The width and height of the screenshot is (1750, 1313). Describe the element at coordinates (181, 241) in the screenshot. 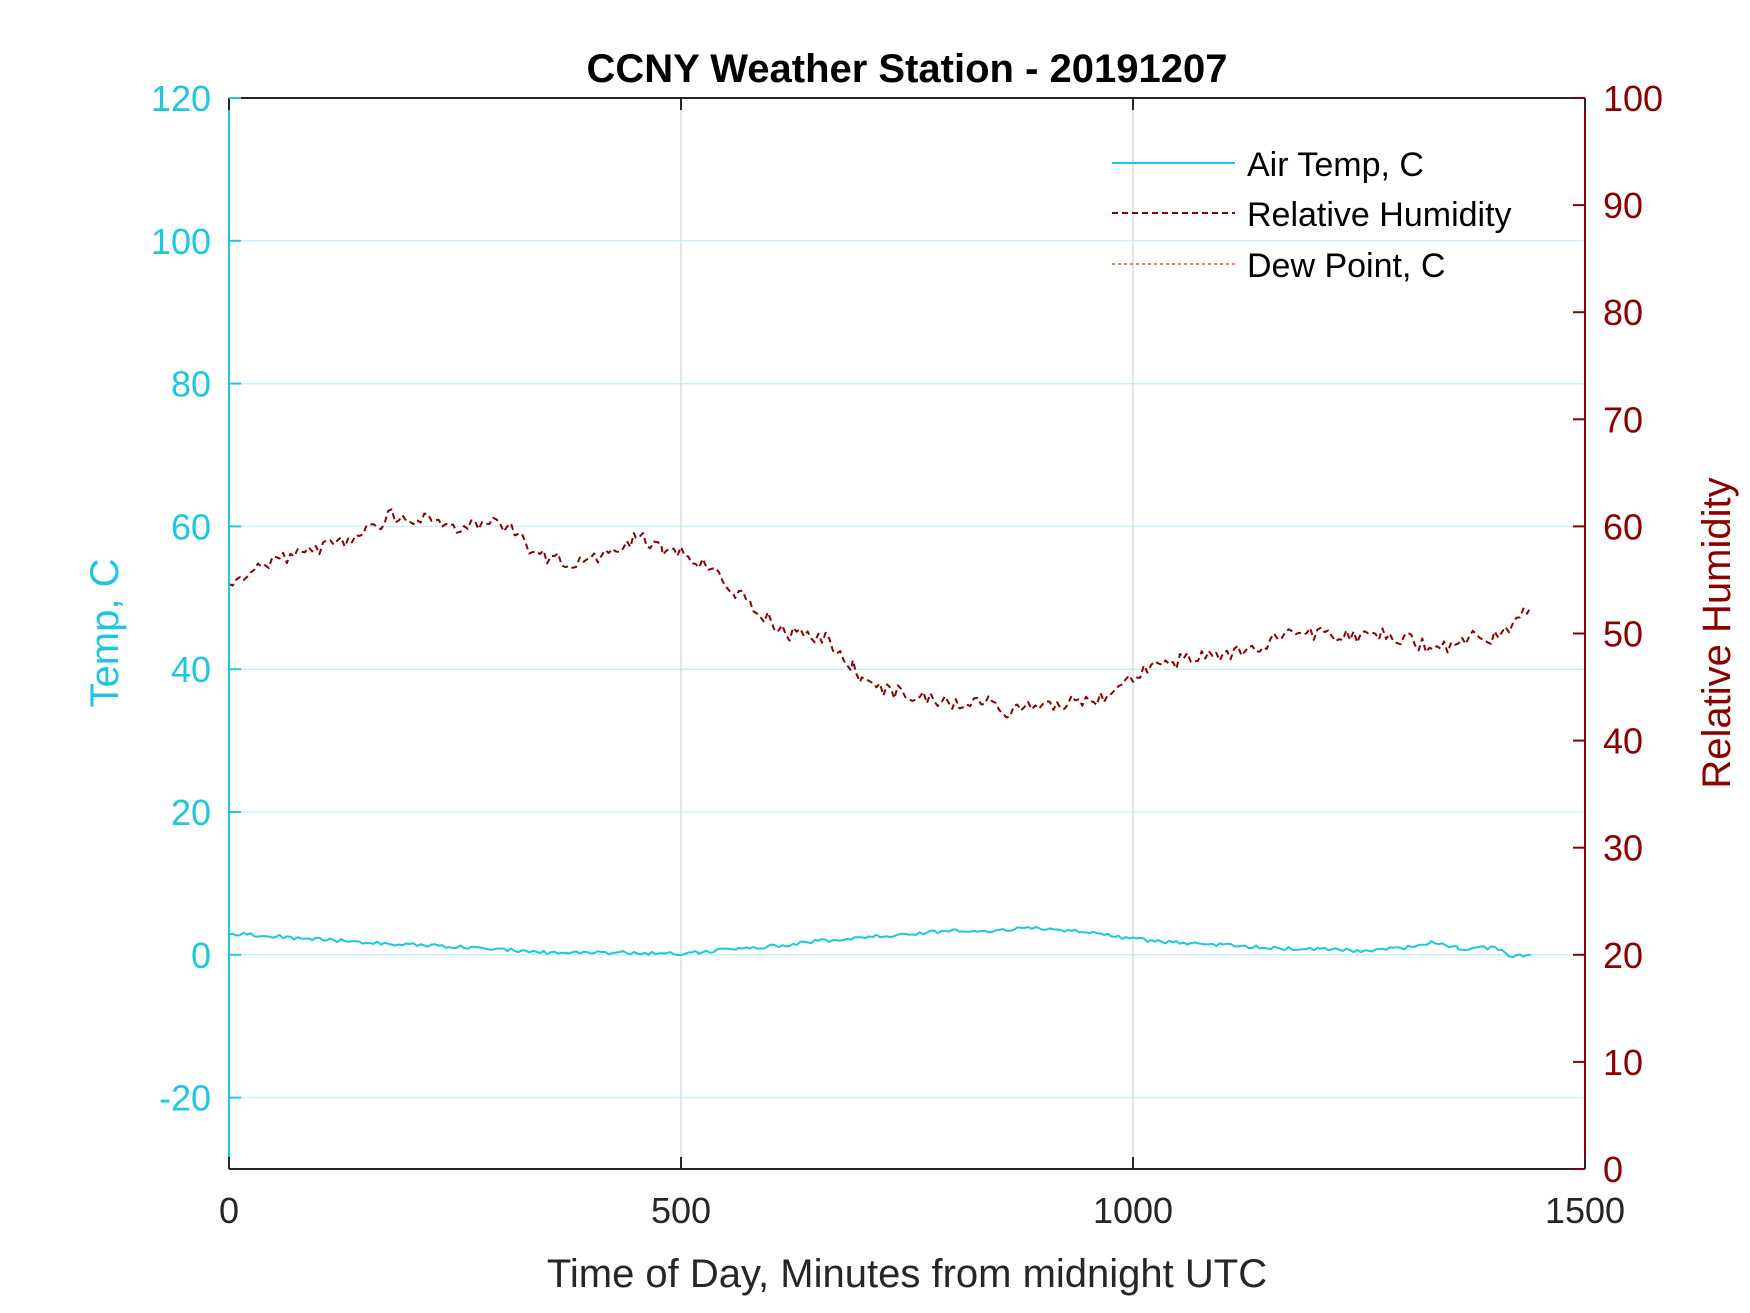

I see `y-left-tick-label: 100` at that location.